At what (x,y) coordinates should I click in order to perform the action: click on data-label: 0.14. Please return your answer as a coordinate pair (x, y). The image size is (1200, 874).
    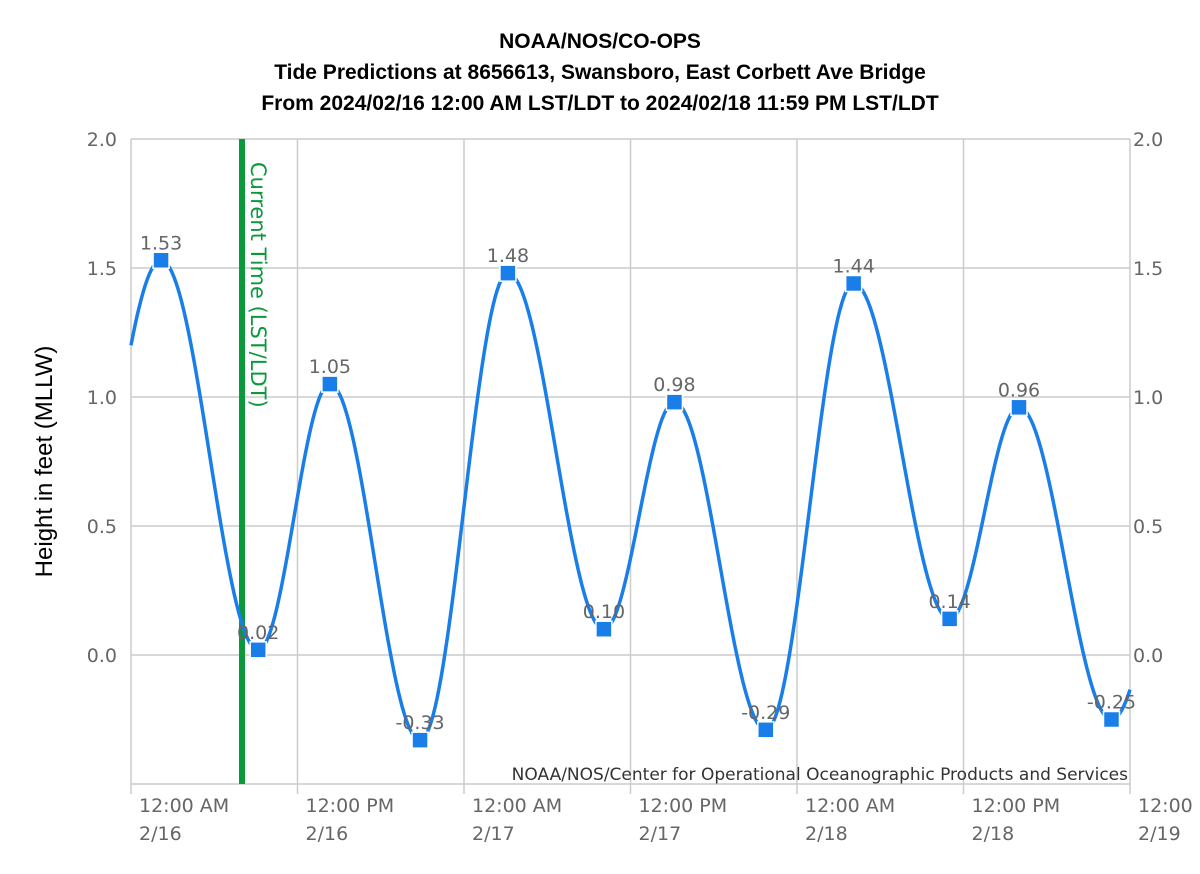
    Looking at the image, I should click on (949, 602).